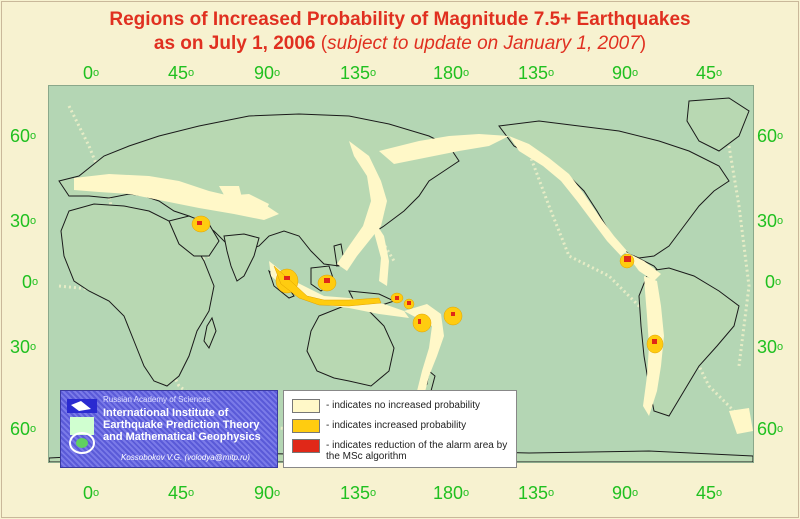 Image resolution: width=800 pixels, height=519 pixels. What do you see at coordinates (234, 43) in the screenshot?
I see `title-date: as on July 1, 2006` at bounding box center [234, 43].